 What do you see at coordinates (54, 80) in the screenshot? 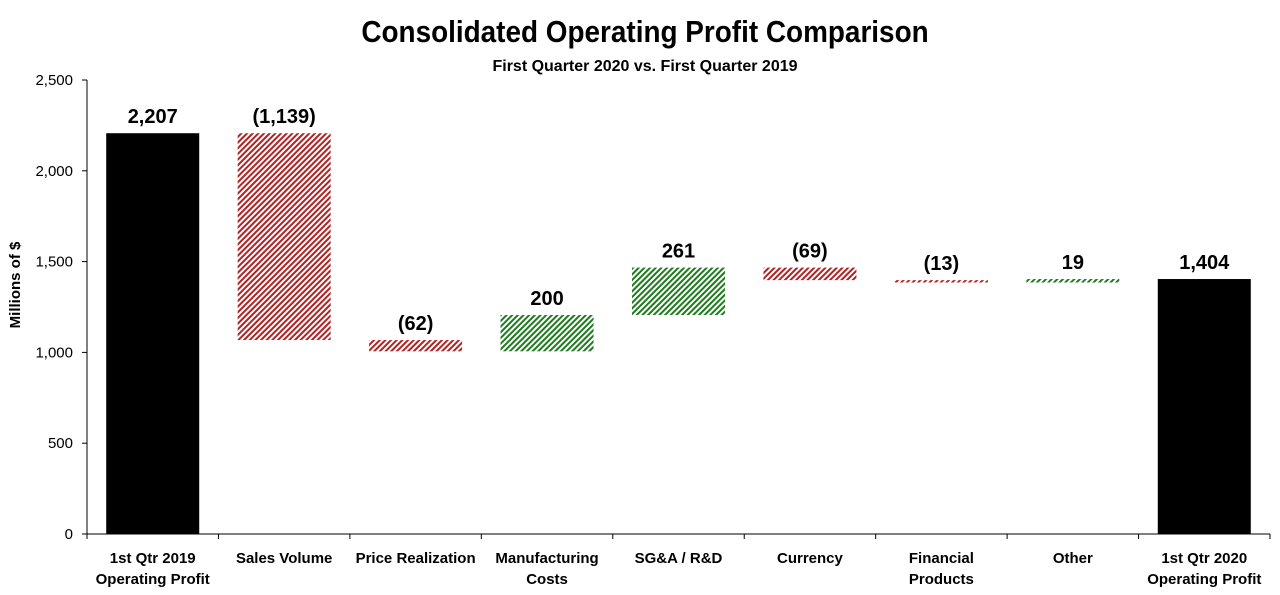
I see `y-tick-label: 2,500` at bounding box center [54, 80].